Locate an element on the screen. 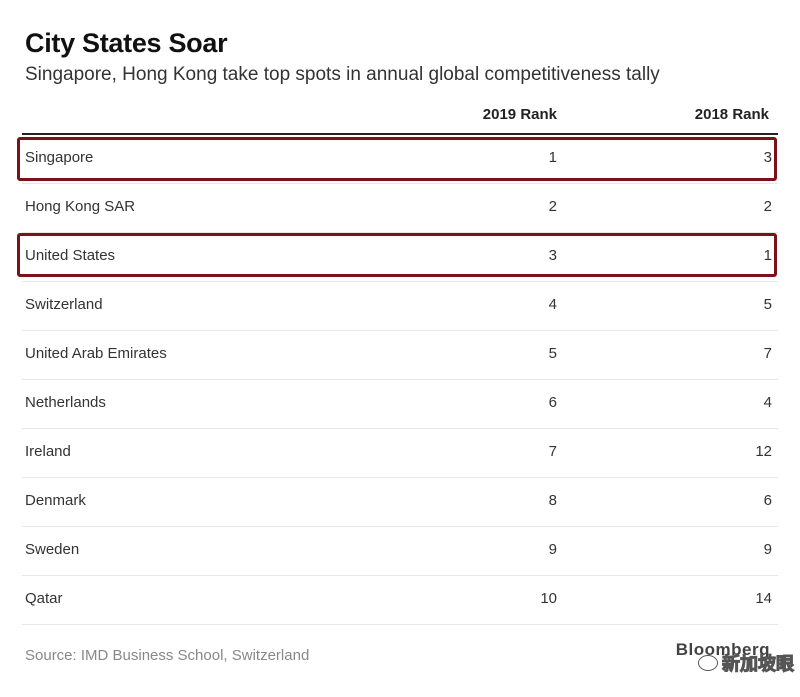 The image size is (800, 697). watermark-text: 新加坡眼 is located at coordinates (758, 664).